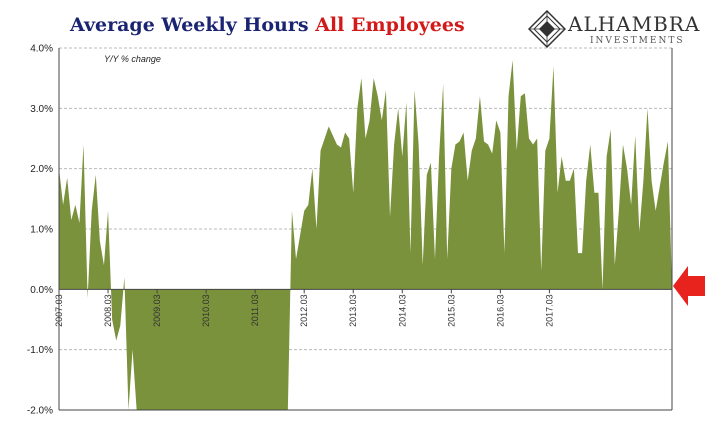 The width and height of the screenshot is (705, 441). What do you see at coordinates (637, 41) in the screenshot?
I see `logo-sub: INVESTMENTS` at bounding box center [637, 41].